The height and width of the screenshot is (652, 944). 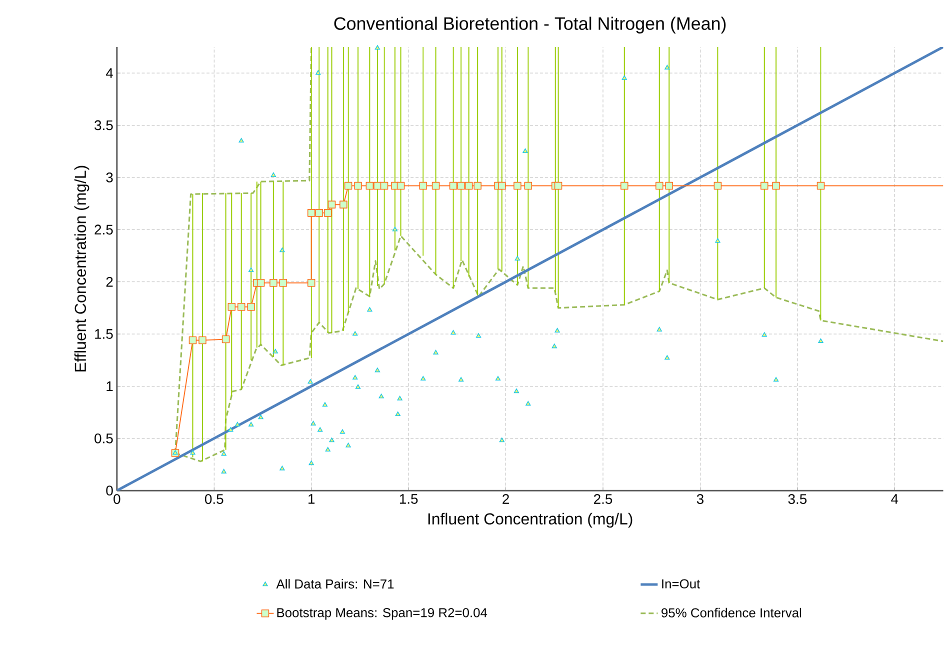 I want to click on legend-label: In=Out, so click(x=681, y=583).